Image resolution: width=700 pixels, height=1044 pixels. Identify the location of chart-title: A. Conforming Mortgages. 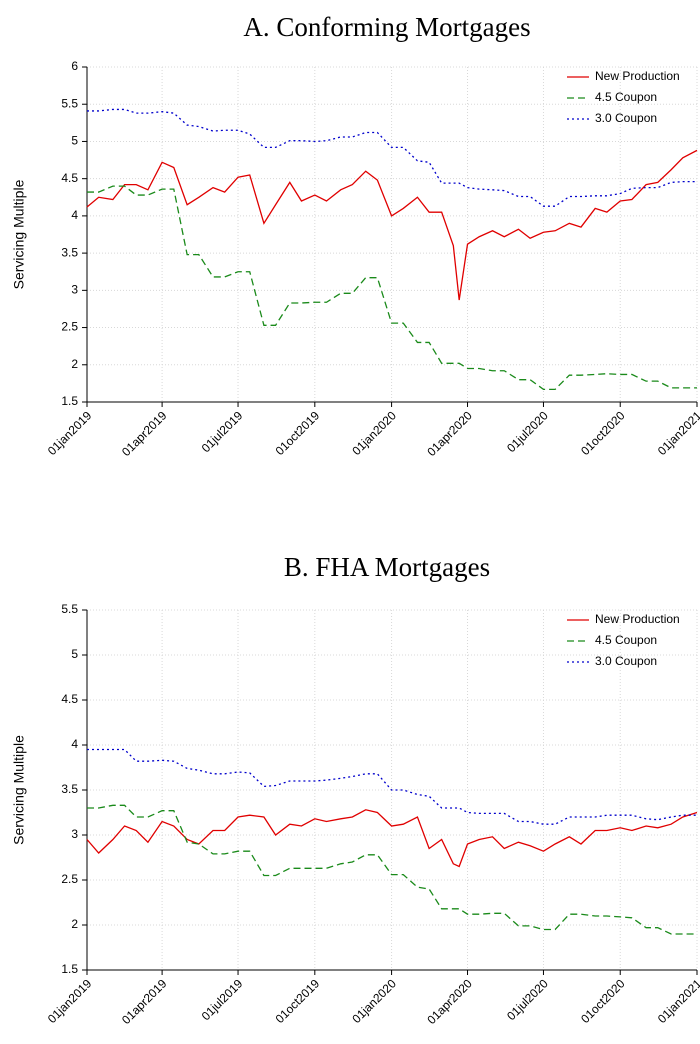
(386, 27).